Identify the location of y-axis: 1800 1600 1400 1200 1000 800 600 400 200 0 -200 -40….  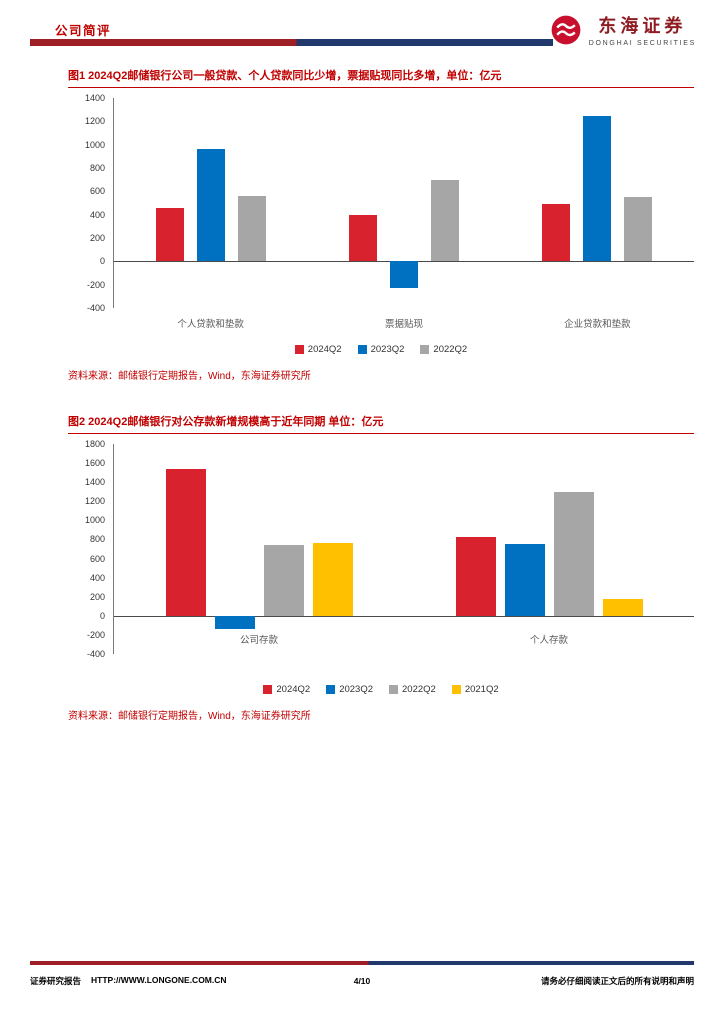
(90, 549).